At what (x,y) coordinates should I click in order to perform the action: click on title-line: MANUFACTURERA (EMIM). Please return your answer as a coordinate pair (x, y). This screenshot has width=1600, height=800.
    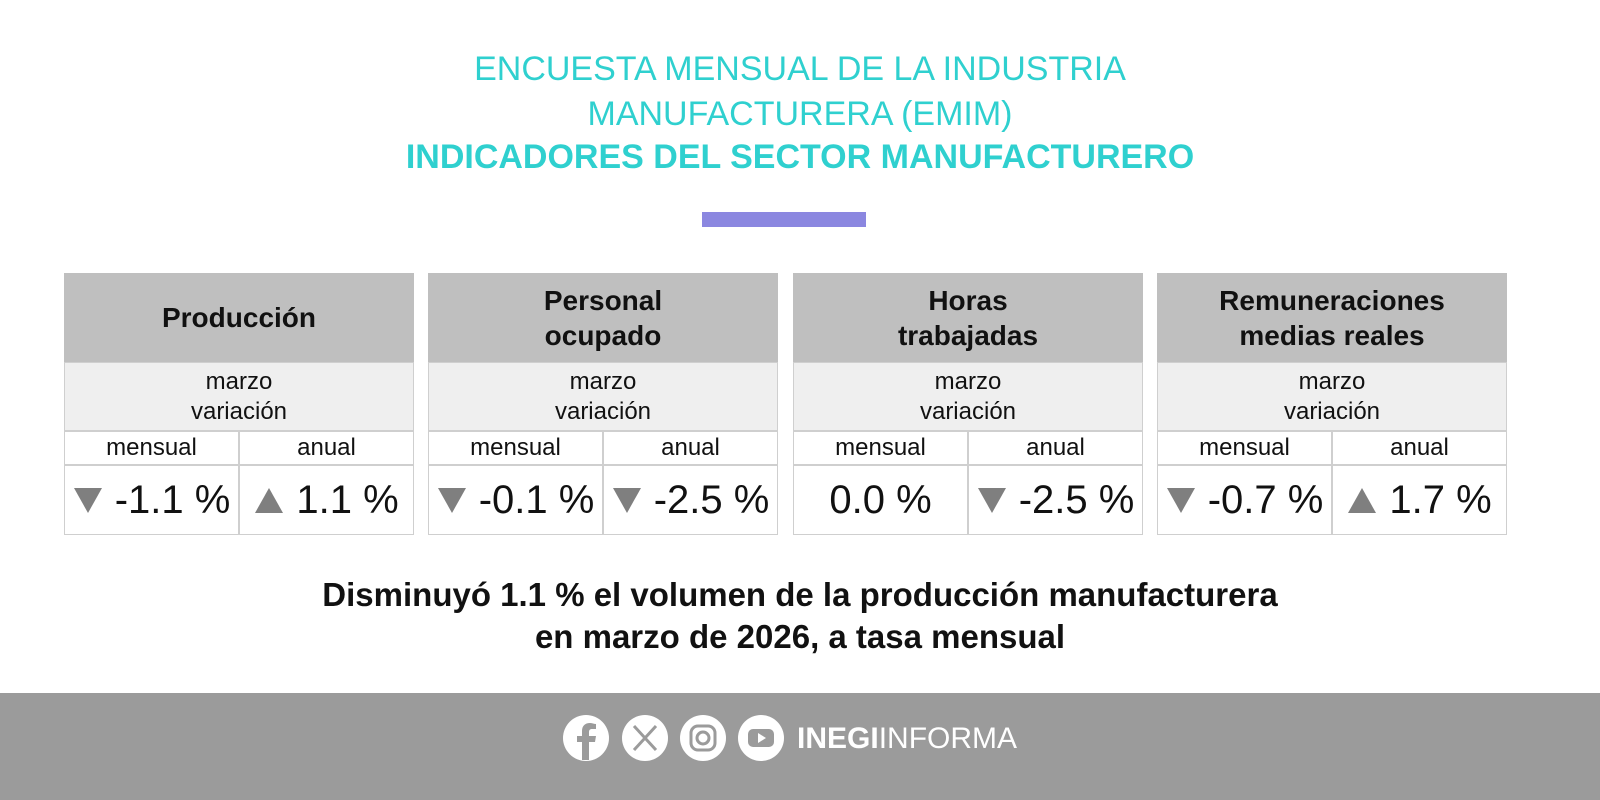
    Looking at the image, I should click on (800, 114).